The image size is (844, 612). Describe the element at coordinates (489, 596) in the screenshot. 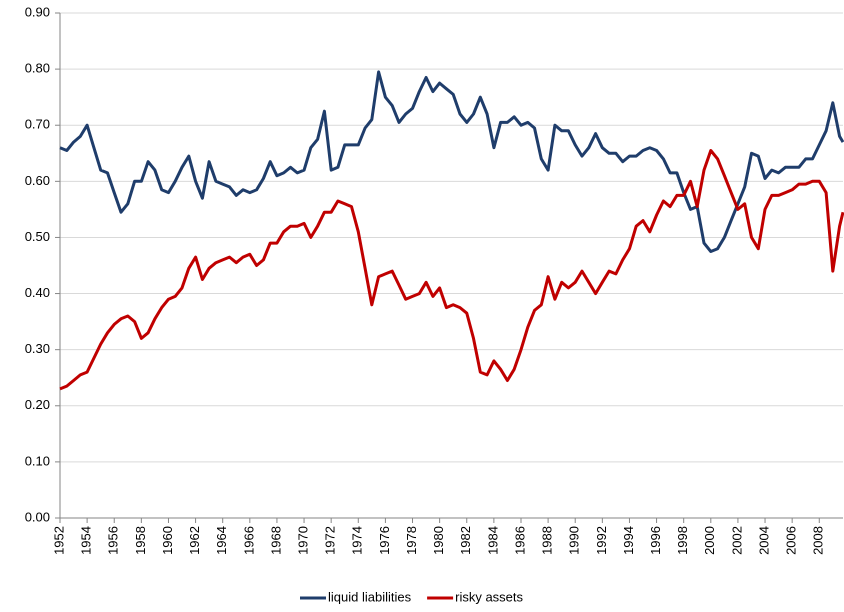

I see `legend-label: risky assets` at that location.